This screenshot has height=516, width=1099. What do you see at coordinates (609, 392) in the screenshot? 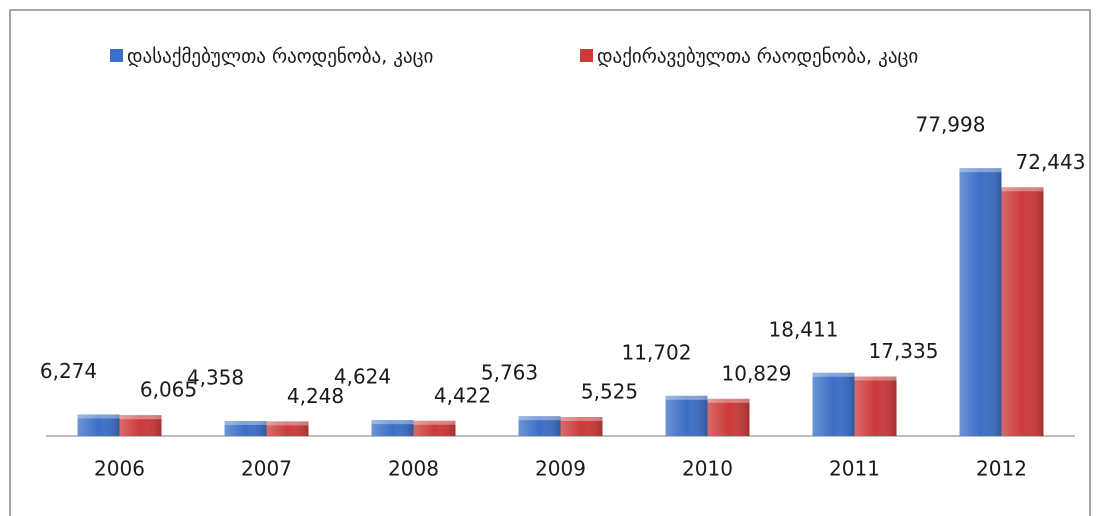
I see `data-label: 5,525` at bounding box center [609, 392].